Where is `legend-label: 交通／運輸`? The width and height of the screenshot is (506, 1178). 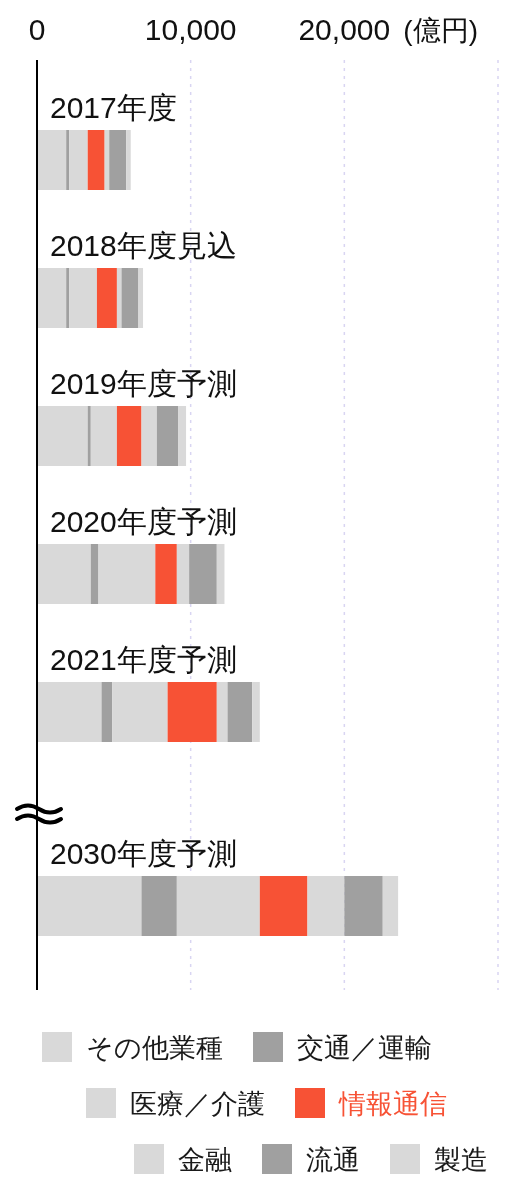 legend-label: 交通／運輸 is located at coordinates (364, 1048).